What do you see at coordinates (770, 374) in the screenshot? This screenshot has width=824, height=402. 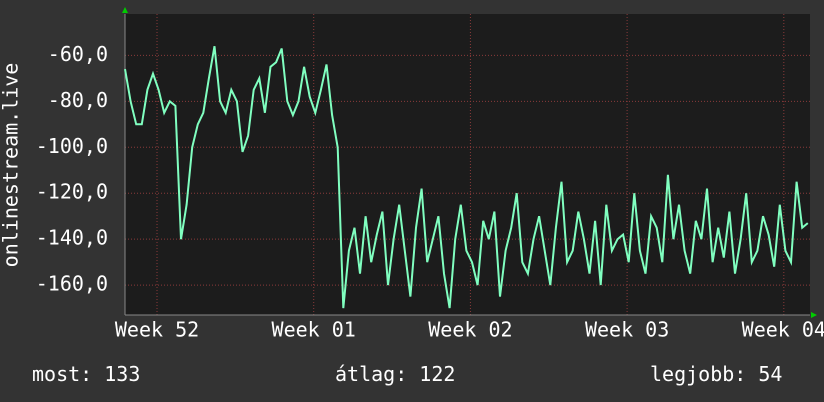 I see `stat-value: 54` at bounding box center [770, 374].